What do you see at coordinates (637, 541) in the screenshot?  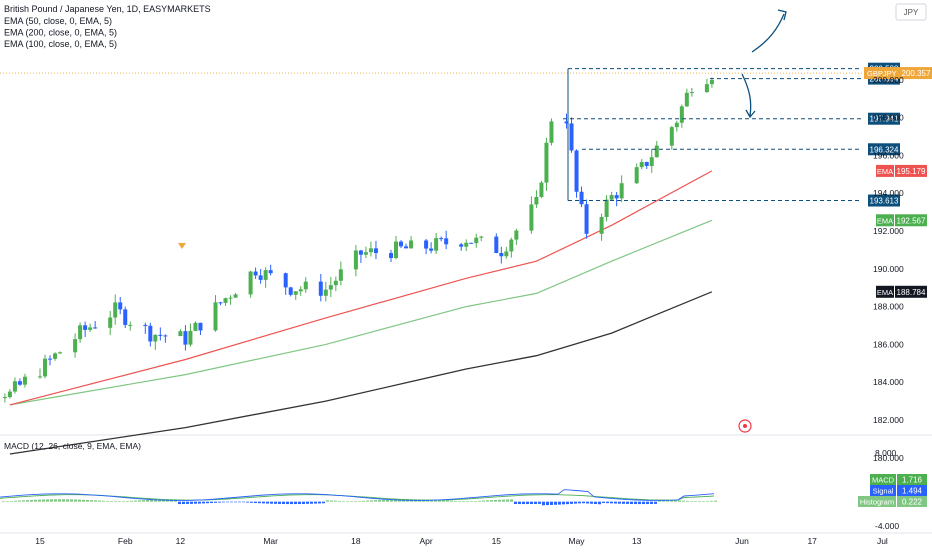 I see `x-tick-label: 13` at bounding box center [637, 541].